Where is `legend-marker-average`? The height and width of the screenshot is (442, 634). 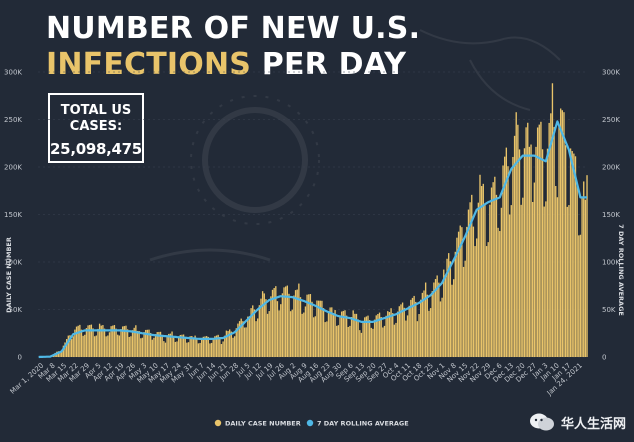 legend-marker-average is located at coordinates (310, 423).